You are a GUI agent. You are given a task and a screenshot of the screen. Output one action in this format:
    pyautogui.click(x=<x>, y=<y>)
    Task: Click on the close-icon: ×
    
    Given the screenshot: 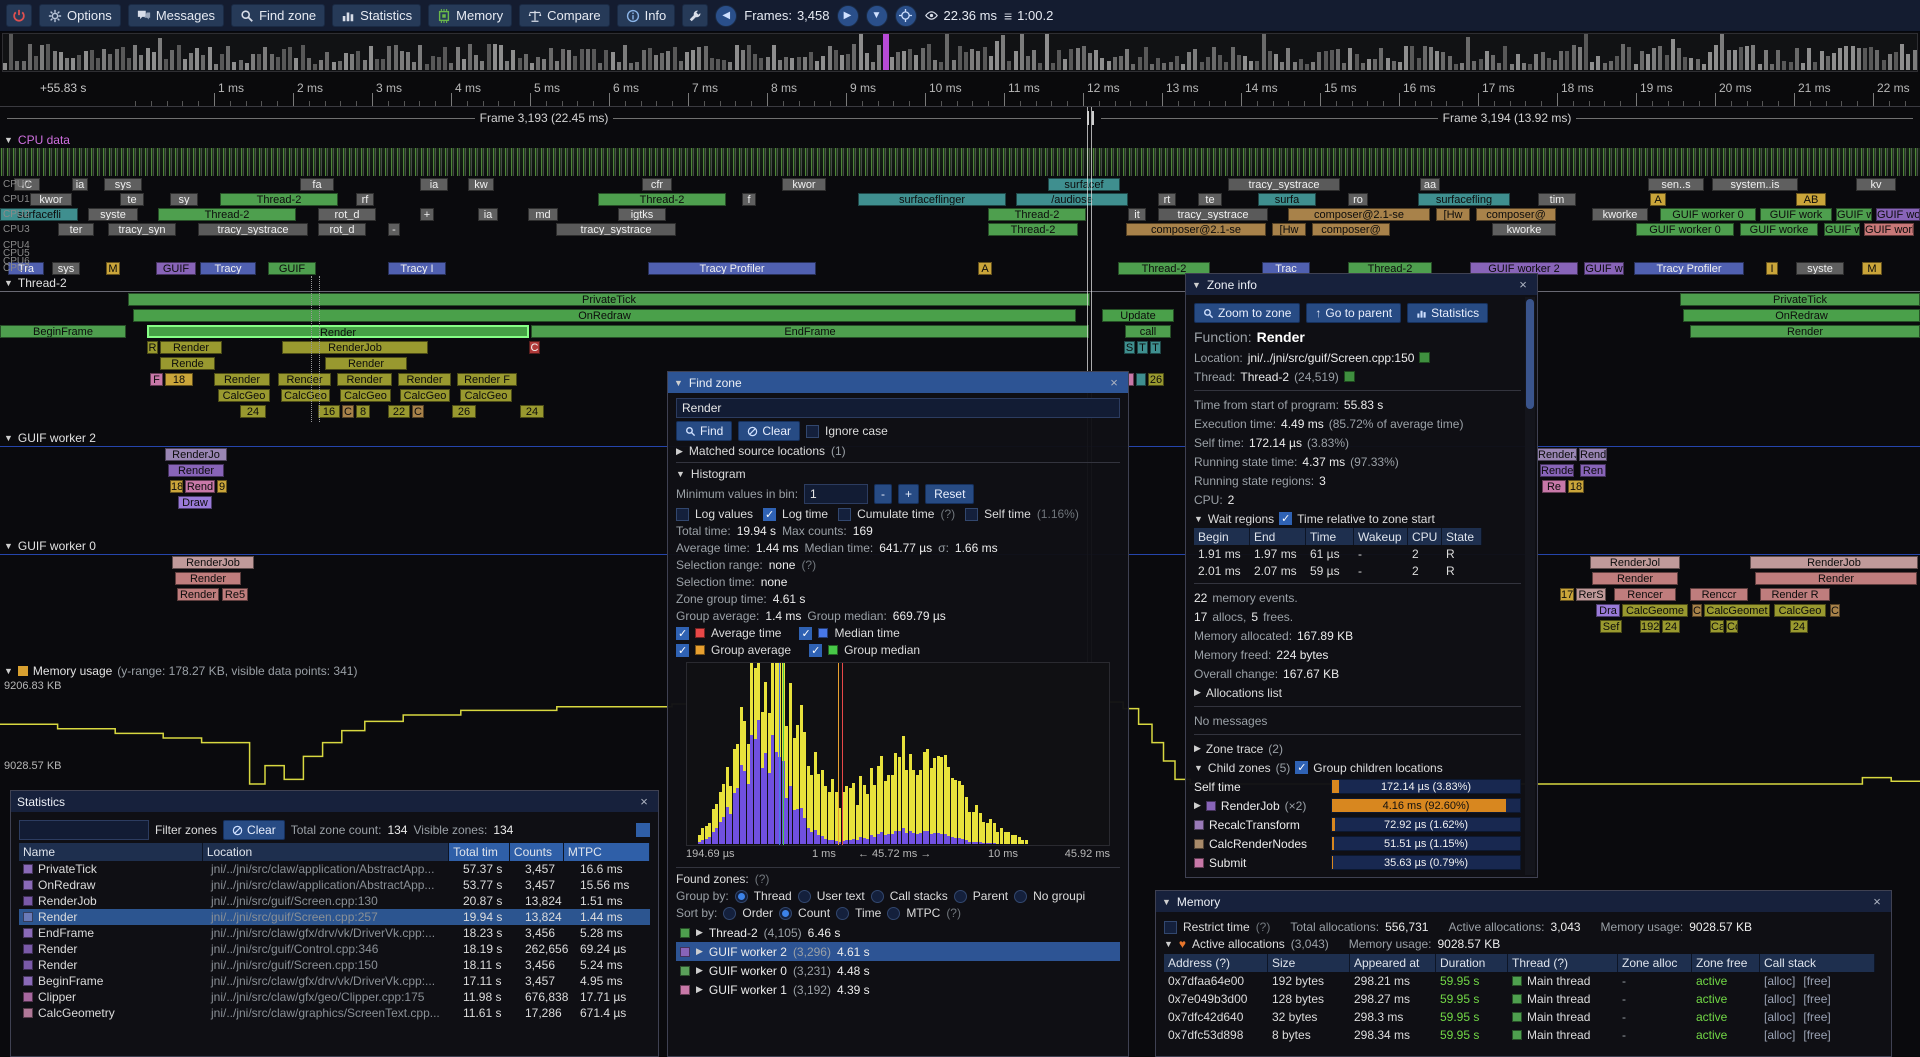 What is the action you would take?
    pyautogui.click(x=1877, y=901)
    